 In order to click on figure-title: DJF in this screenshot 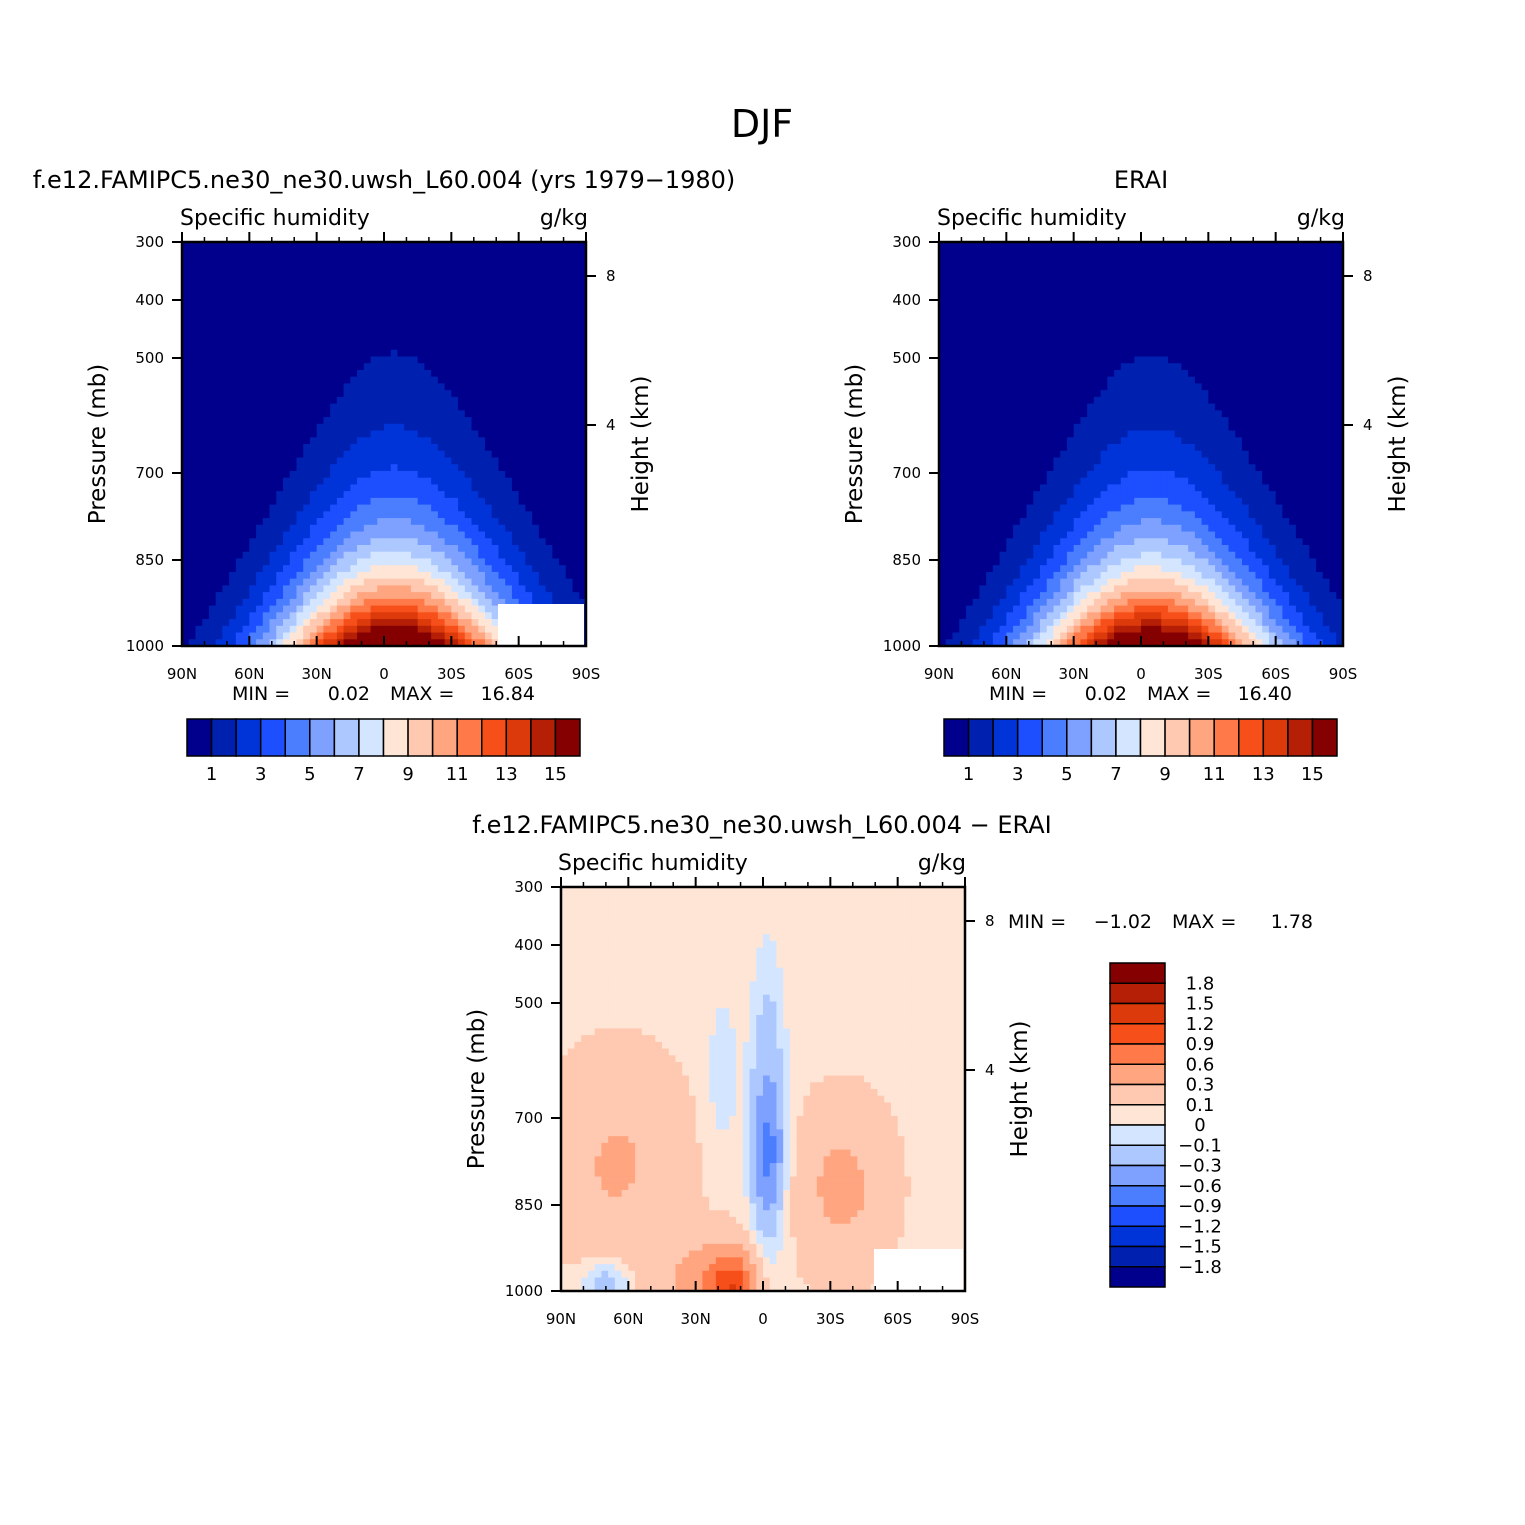, I will do `click(762, 124)`.